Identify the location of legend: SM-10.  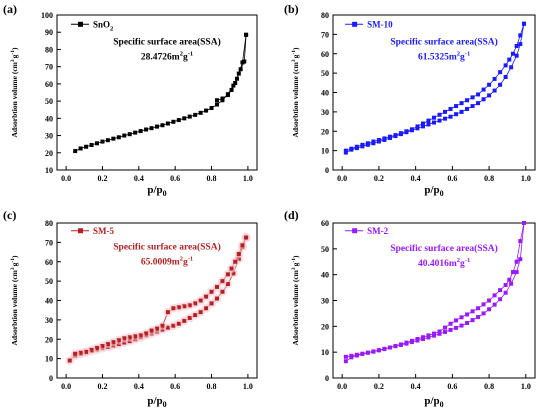
(369, 24).